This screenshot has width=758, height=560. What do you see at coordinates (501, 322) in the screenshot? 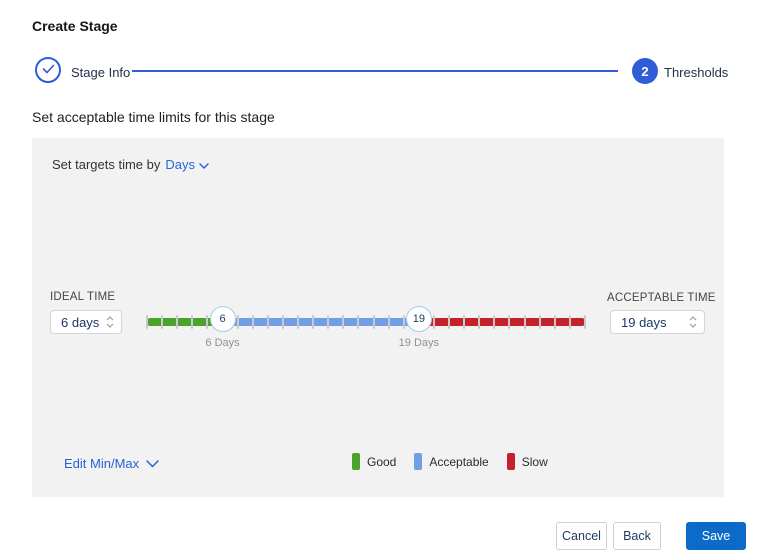
I see `slider-segment-slow` at bounding box center [501, 322].